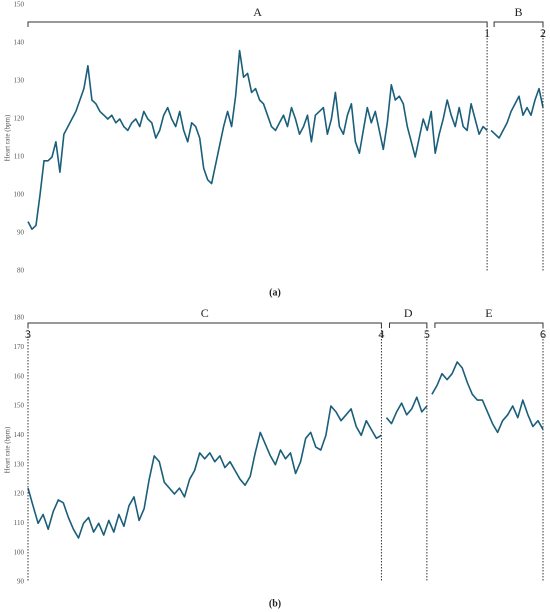  What do you see at coordinates (381, 334) in the screenshot?
I see `boundary-label: 4` at bounding box center [381, 334].